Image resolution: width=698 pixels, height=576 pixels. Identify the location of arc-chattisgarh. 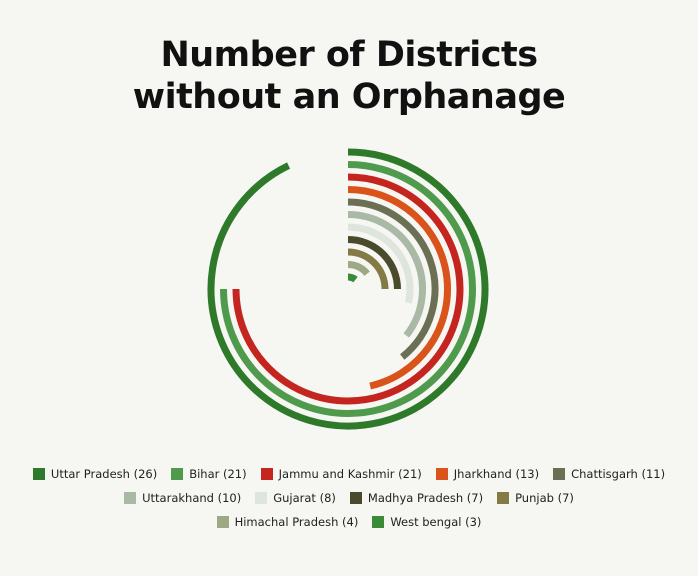
(393, 279).